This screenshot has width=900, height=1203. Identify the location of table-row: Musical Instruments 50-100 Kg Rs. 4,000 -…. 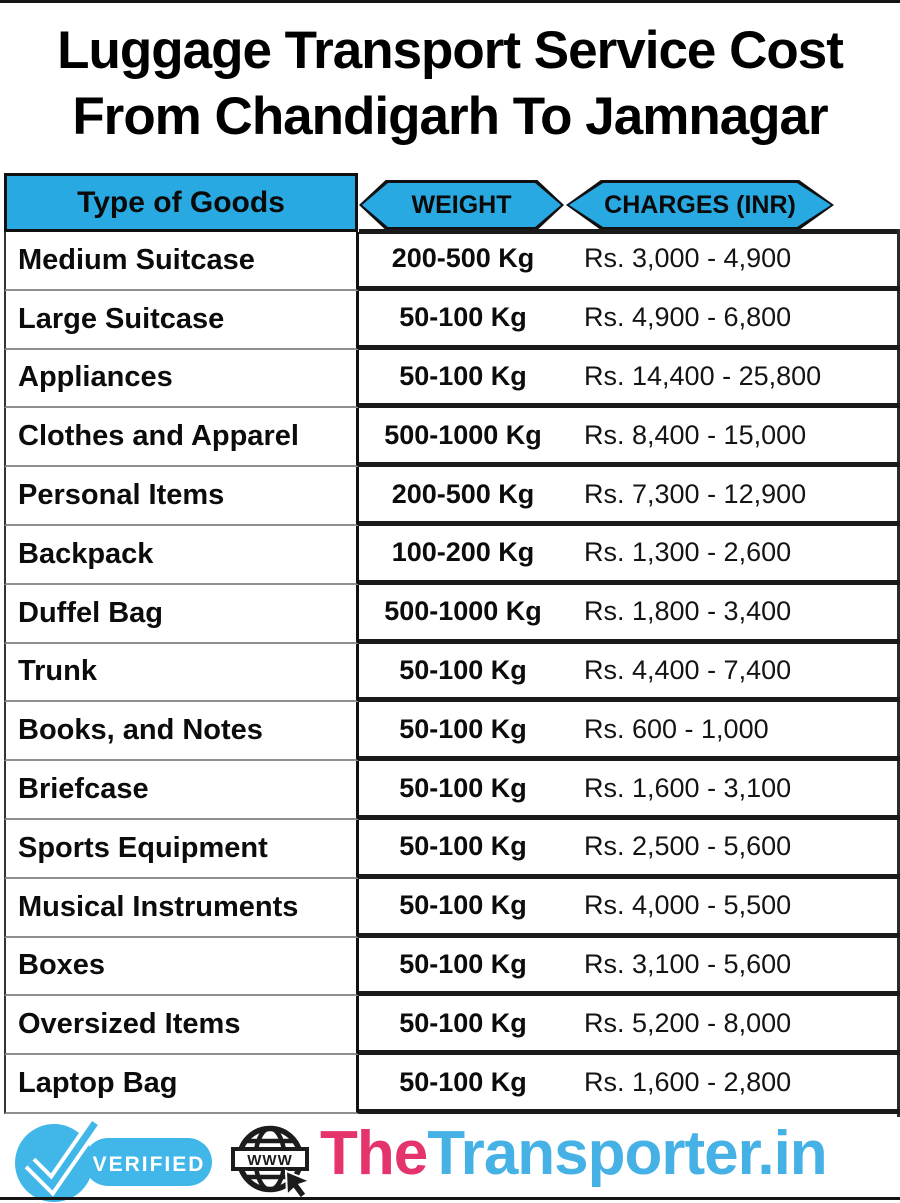
(452, 908).